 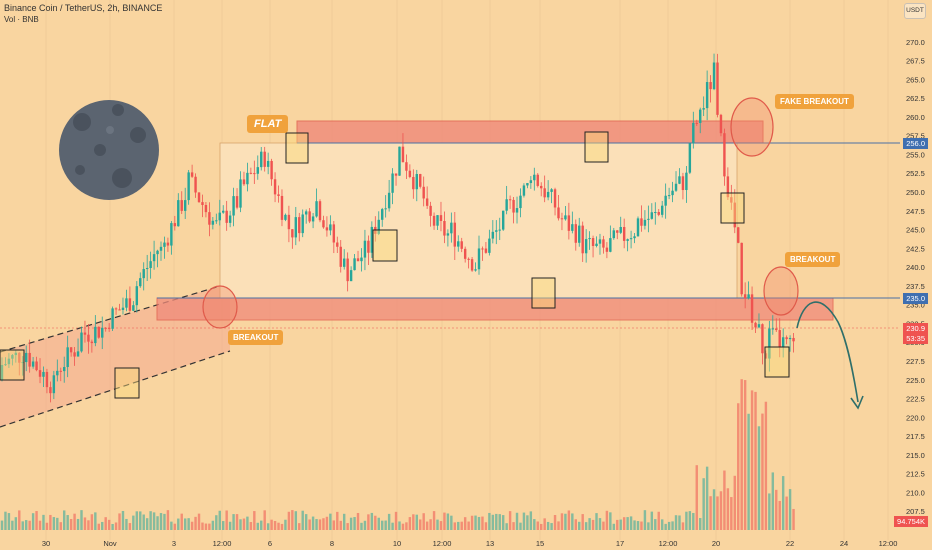 I want to click on price-tick-label: 265.0, so click(x=915, y=79).